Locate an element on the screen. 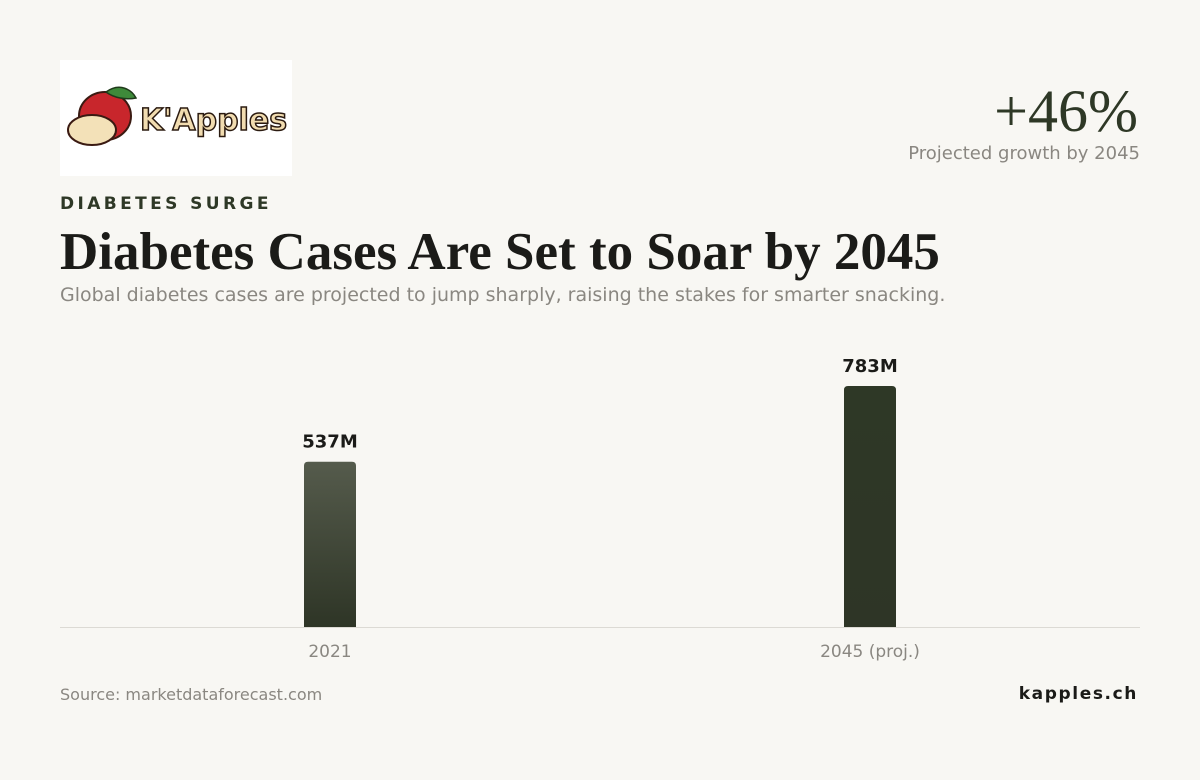  logo: K'Apples is located at coordinates (176, 118).